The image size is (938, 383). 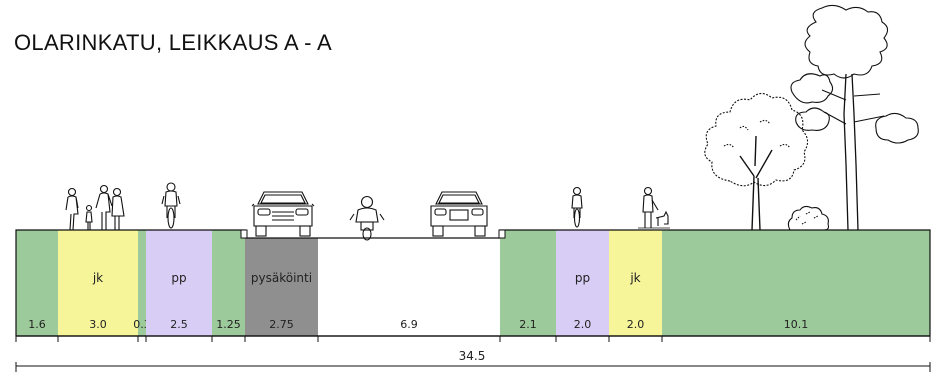 I want to click on motorcycle-icon, so click(x=367, y=218).